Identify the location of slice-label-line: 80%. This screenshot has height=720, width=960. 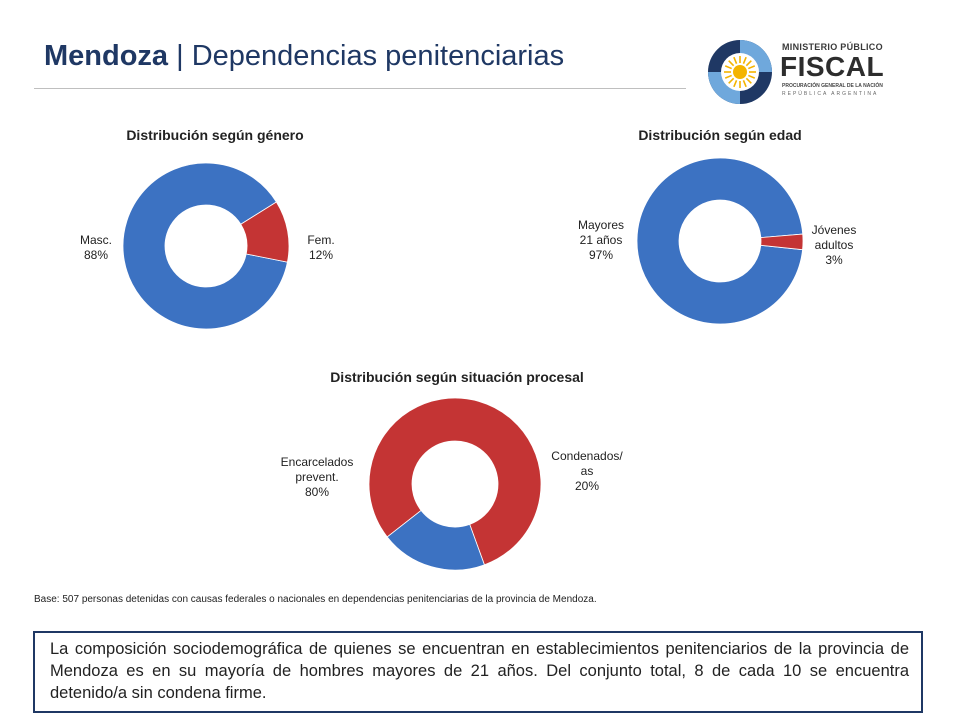
(317, 492).